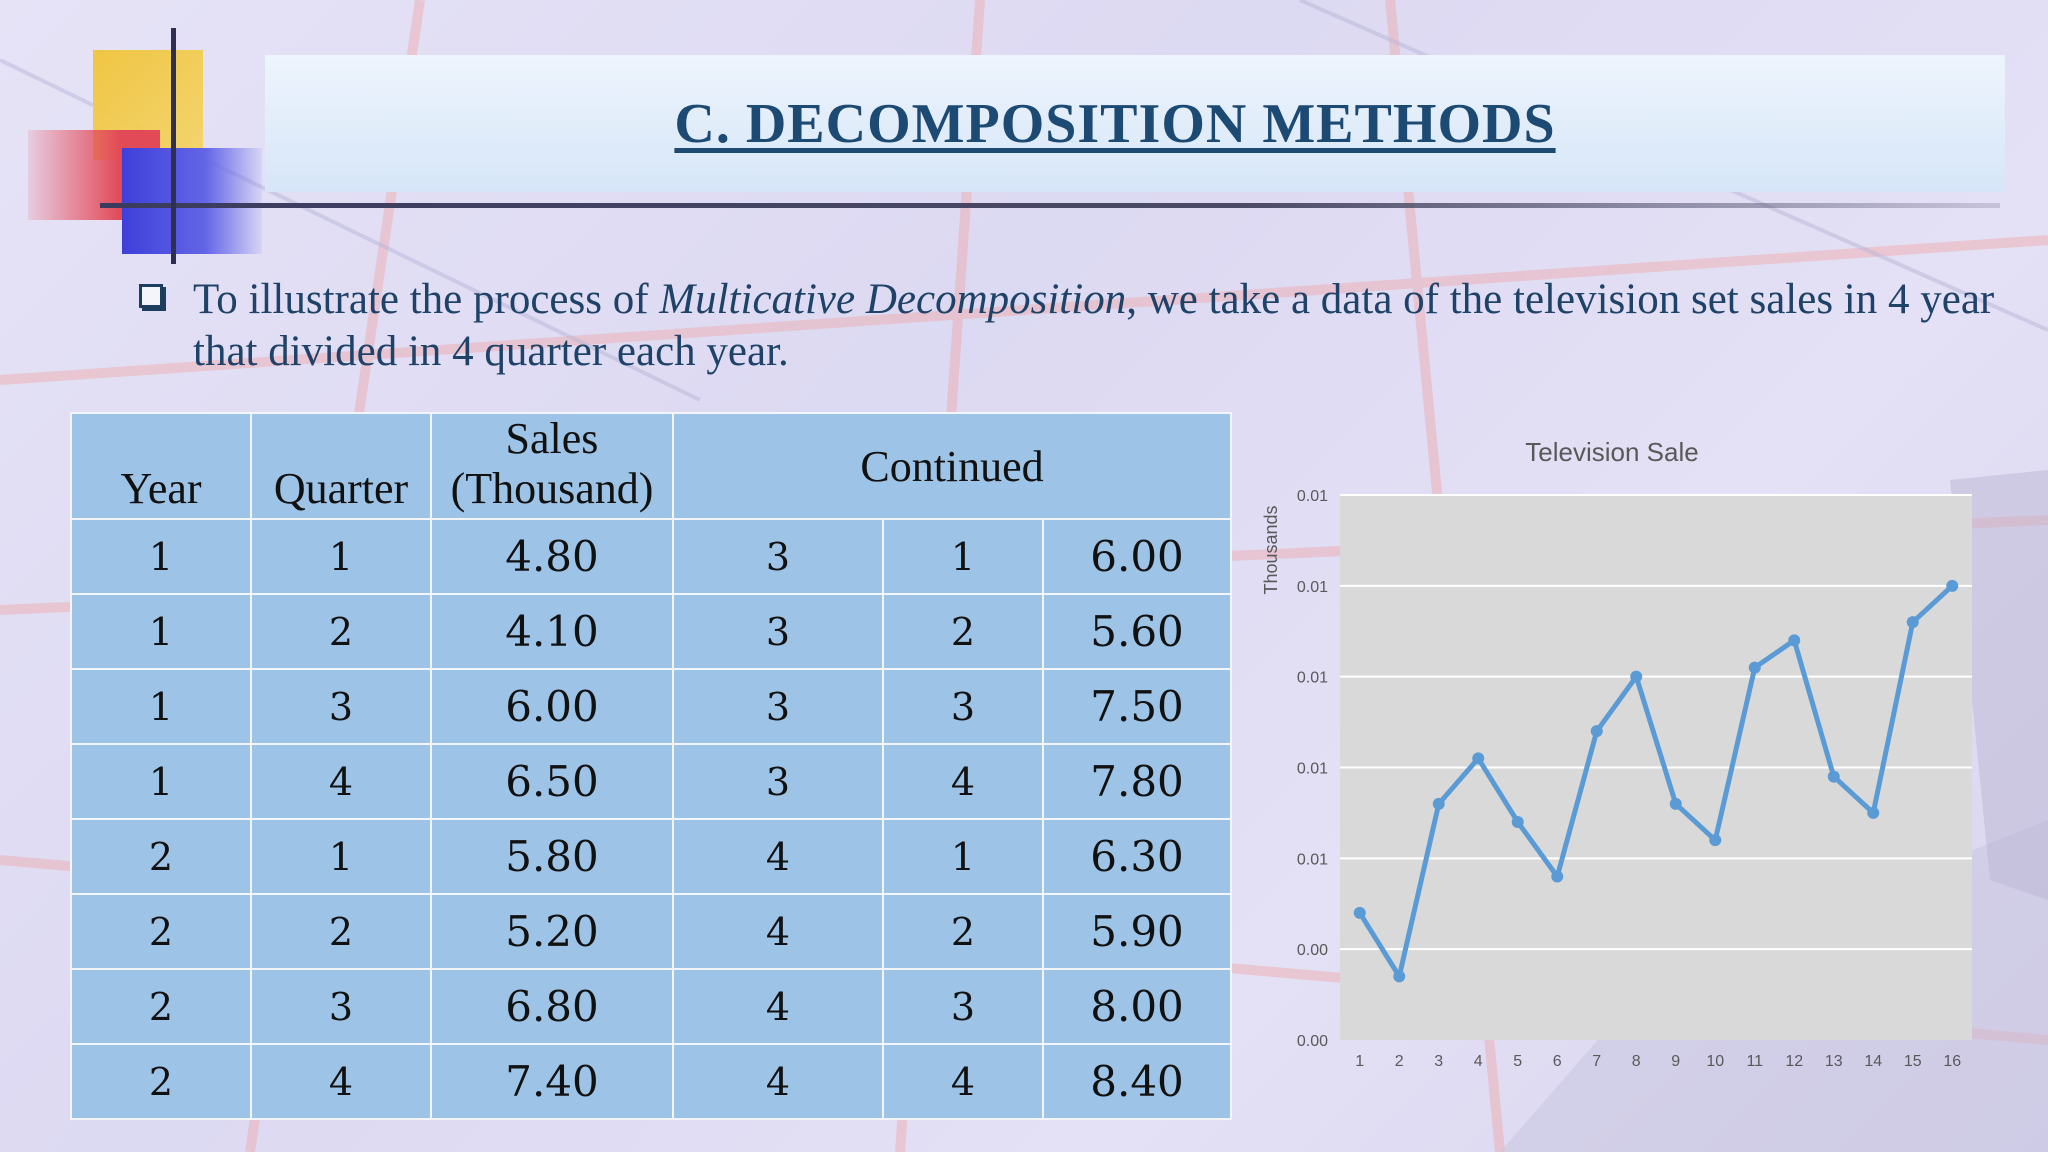  I want to click on x-tick-label: 13, so click(1834, 1061).